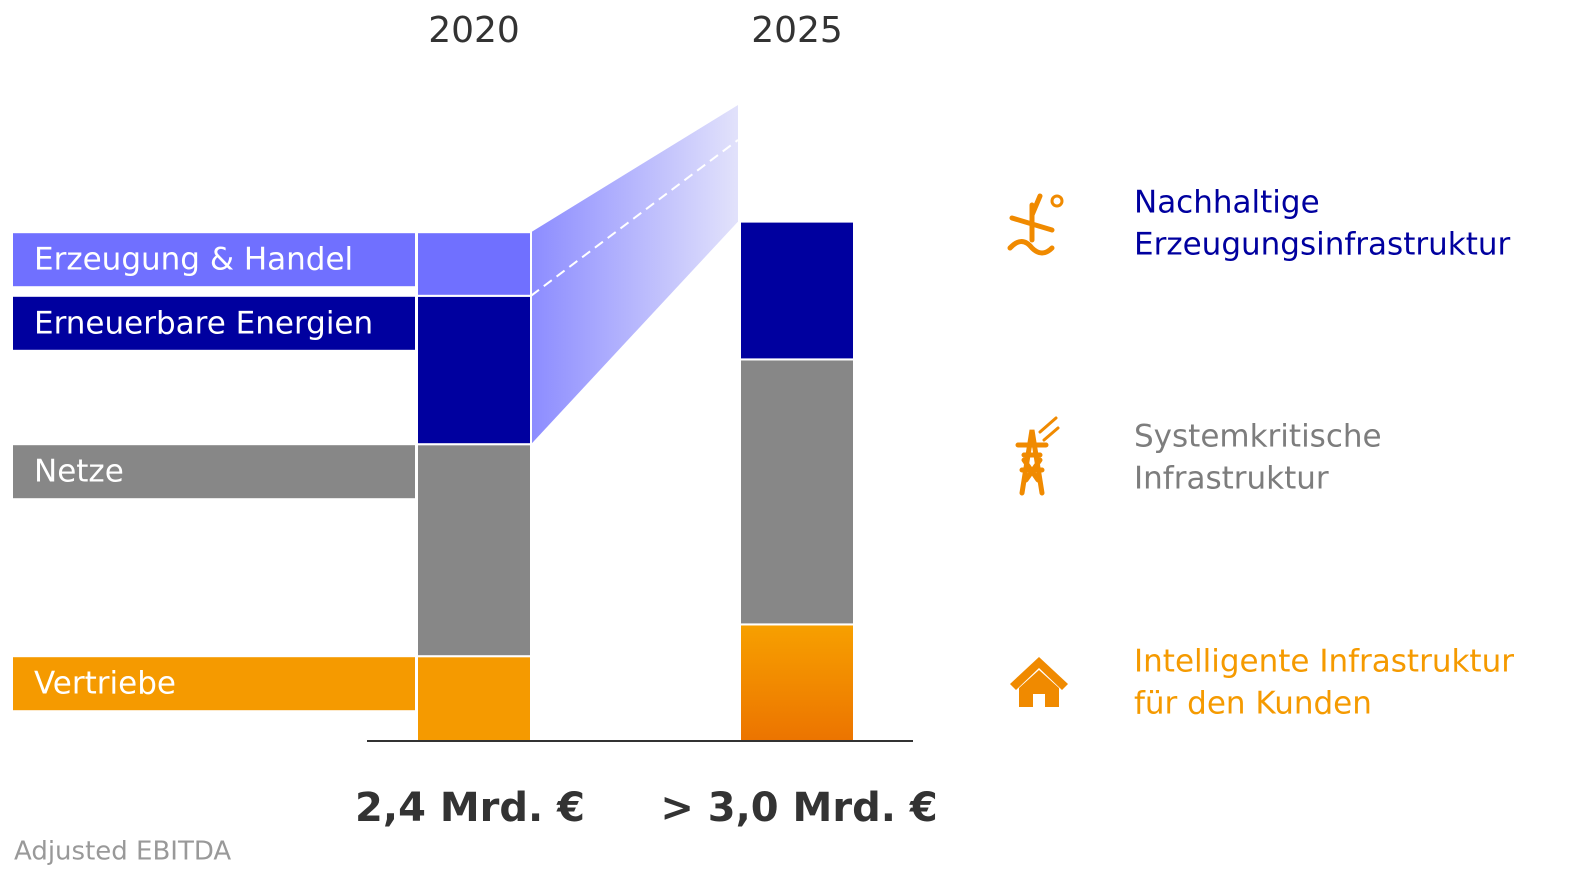 This screenshot has height=869, width=1573. I want to click on total-label: 2,4 Mrd. €, so click(470, 808).